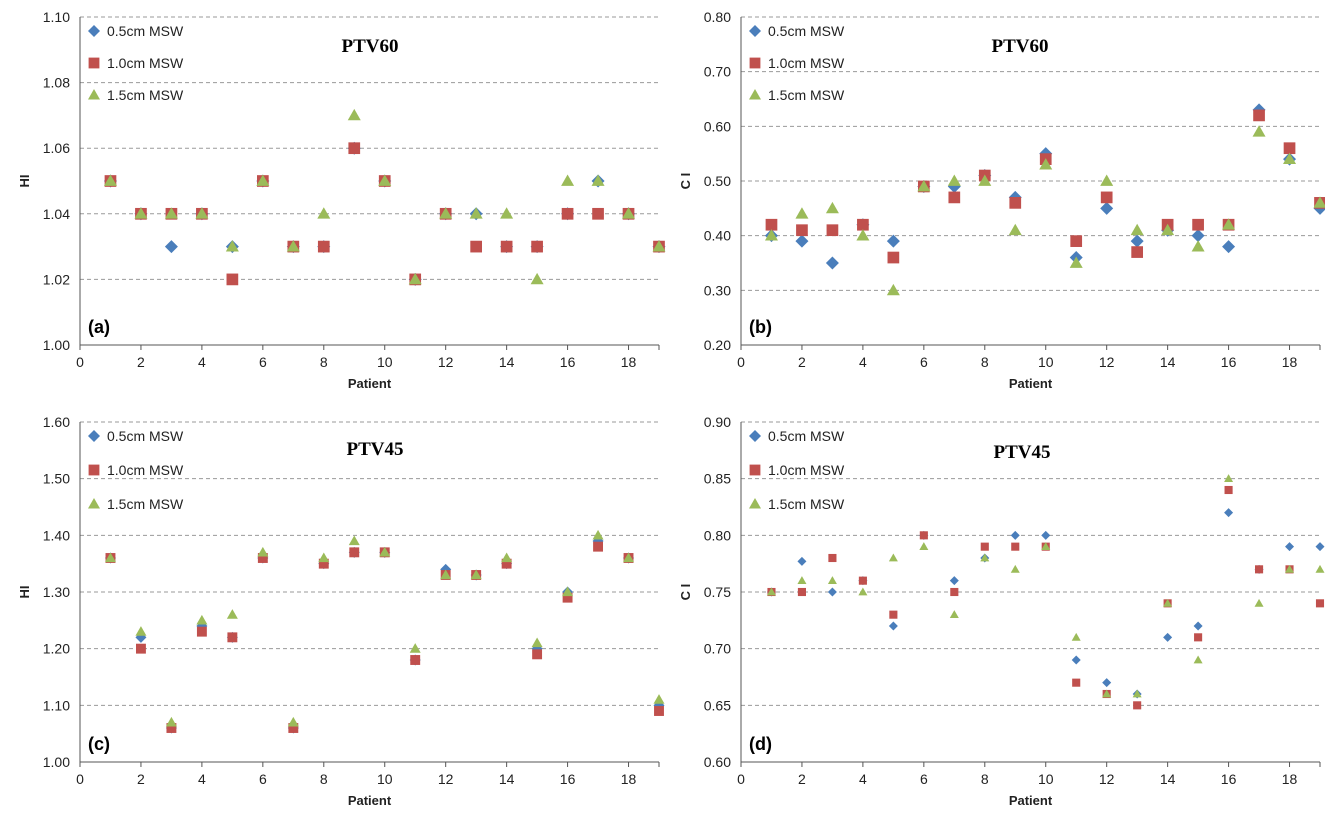  I want to click on y-tick-label: 1.04, so click(56, 214).